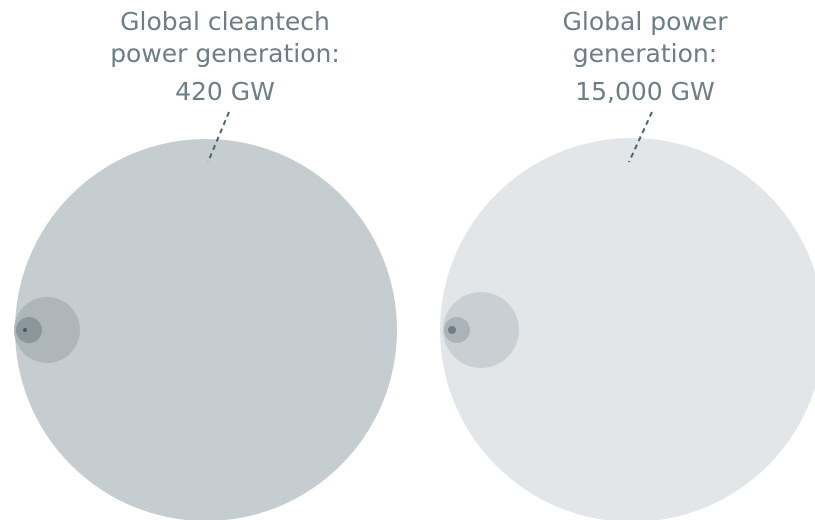  I want to click on panel-0-leader-line, so click(218, 137).